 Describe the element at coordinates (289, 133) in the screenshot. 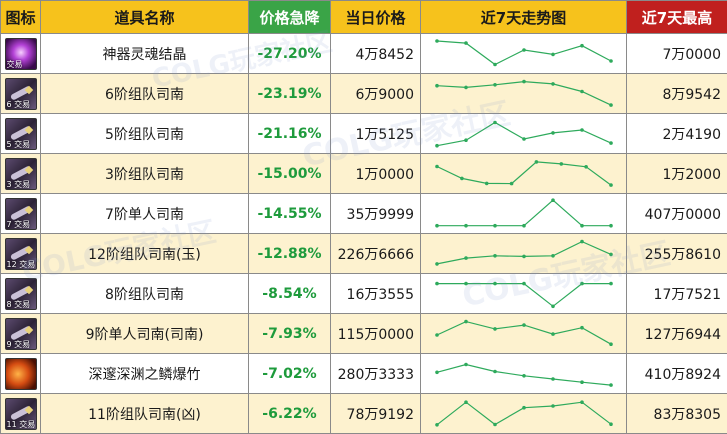

I see `price-drop-value: -21.16%` at that location.